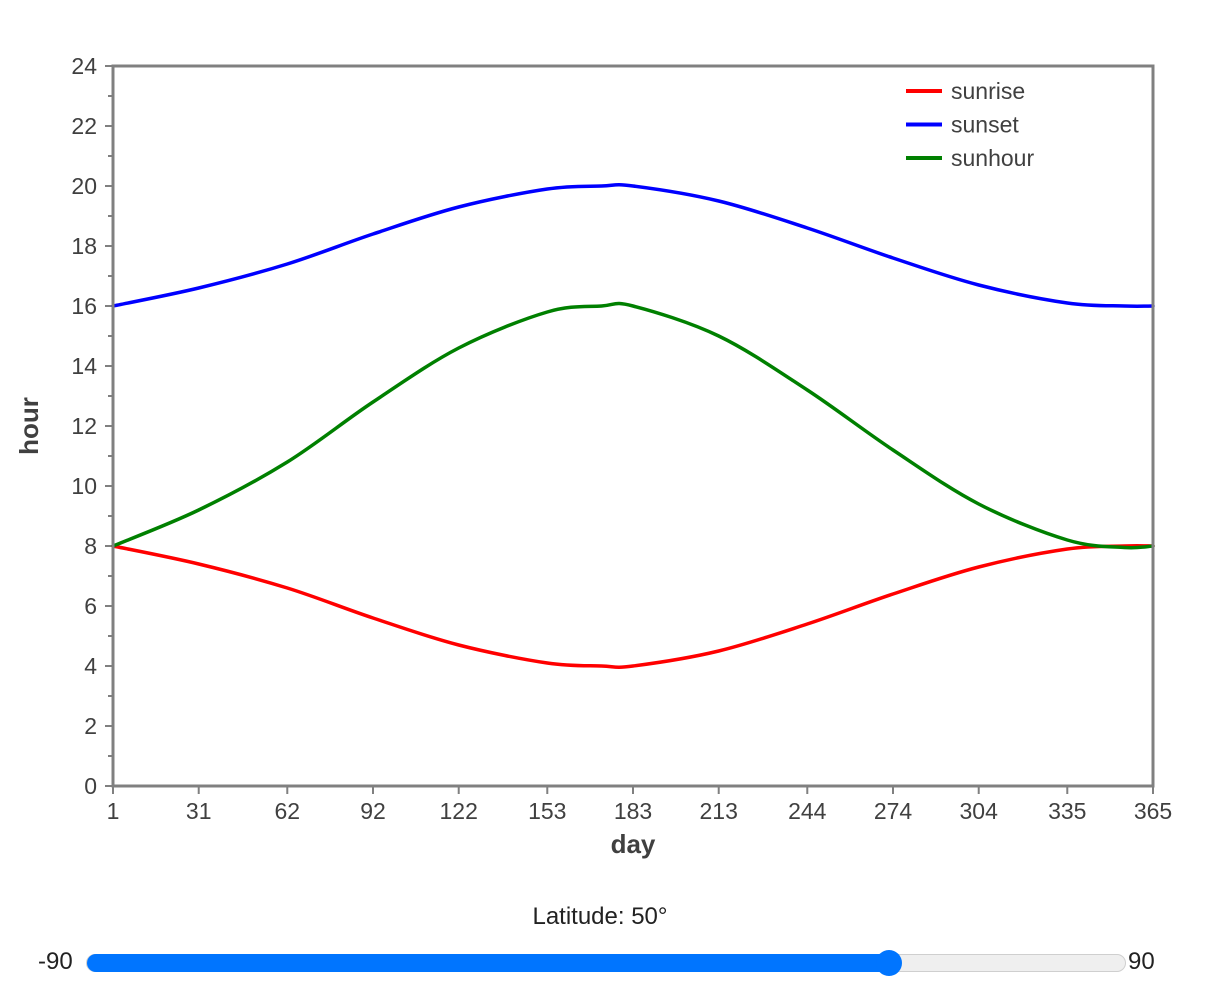  What do you see at coordinates (600, 916) in the screenshot?
I see `latitude-label: Latitude: 50°` at bounding box center [600, 916].